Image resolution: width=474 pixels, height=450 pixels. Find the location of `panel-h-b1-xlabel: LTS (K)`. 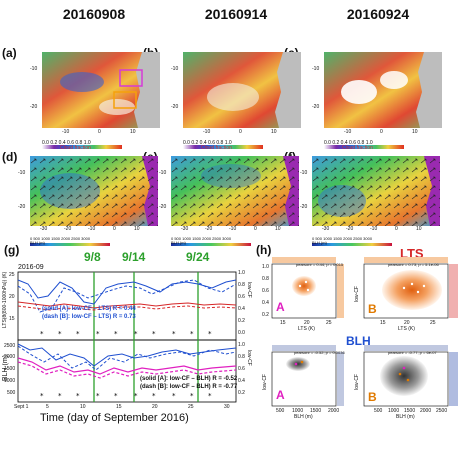

panel-h-b1-xlabel: LTS (K) is located at coordinates (406, 329).